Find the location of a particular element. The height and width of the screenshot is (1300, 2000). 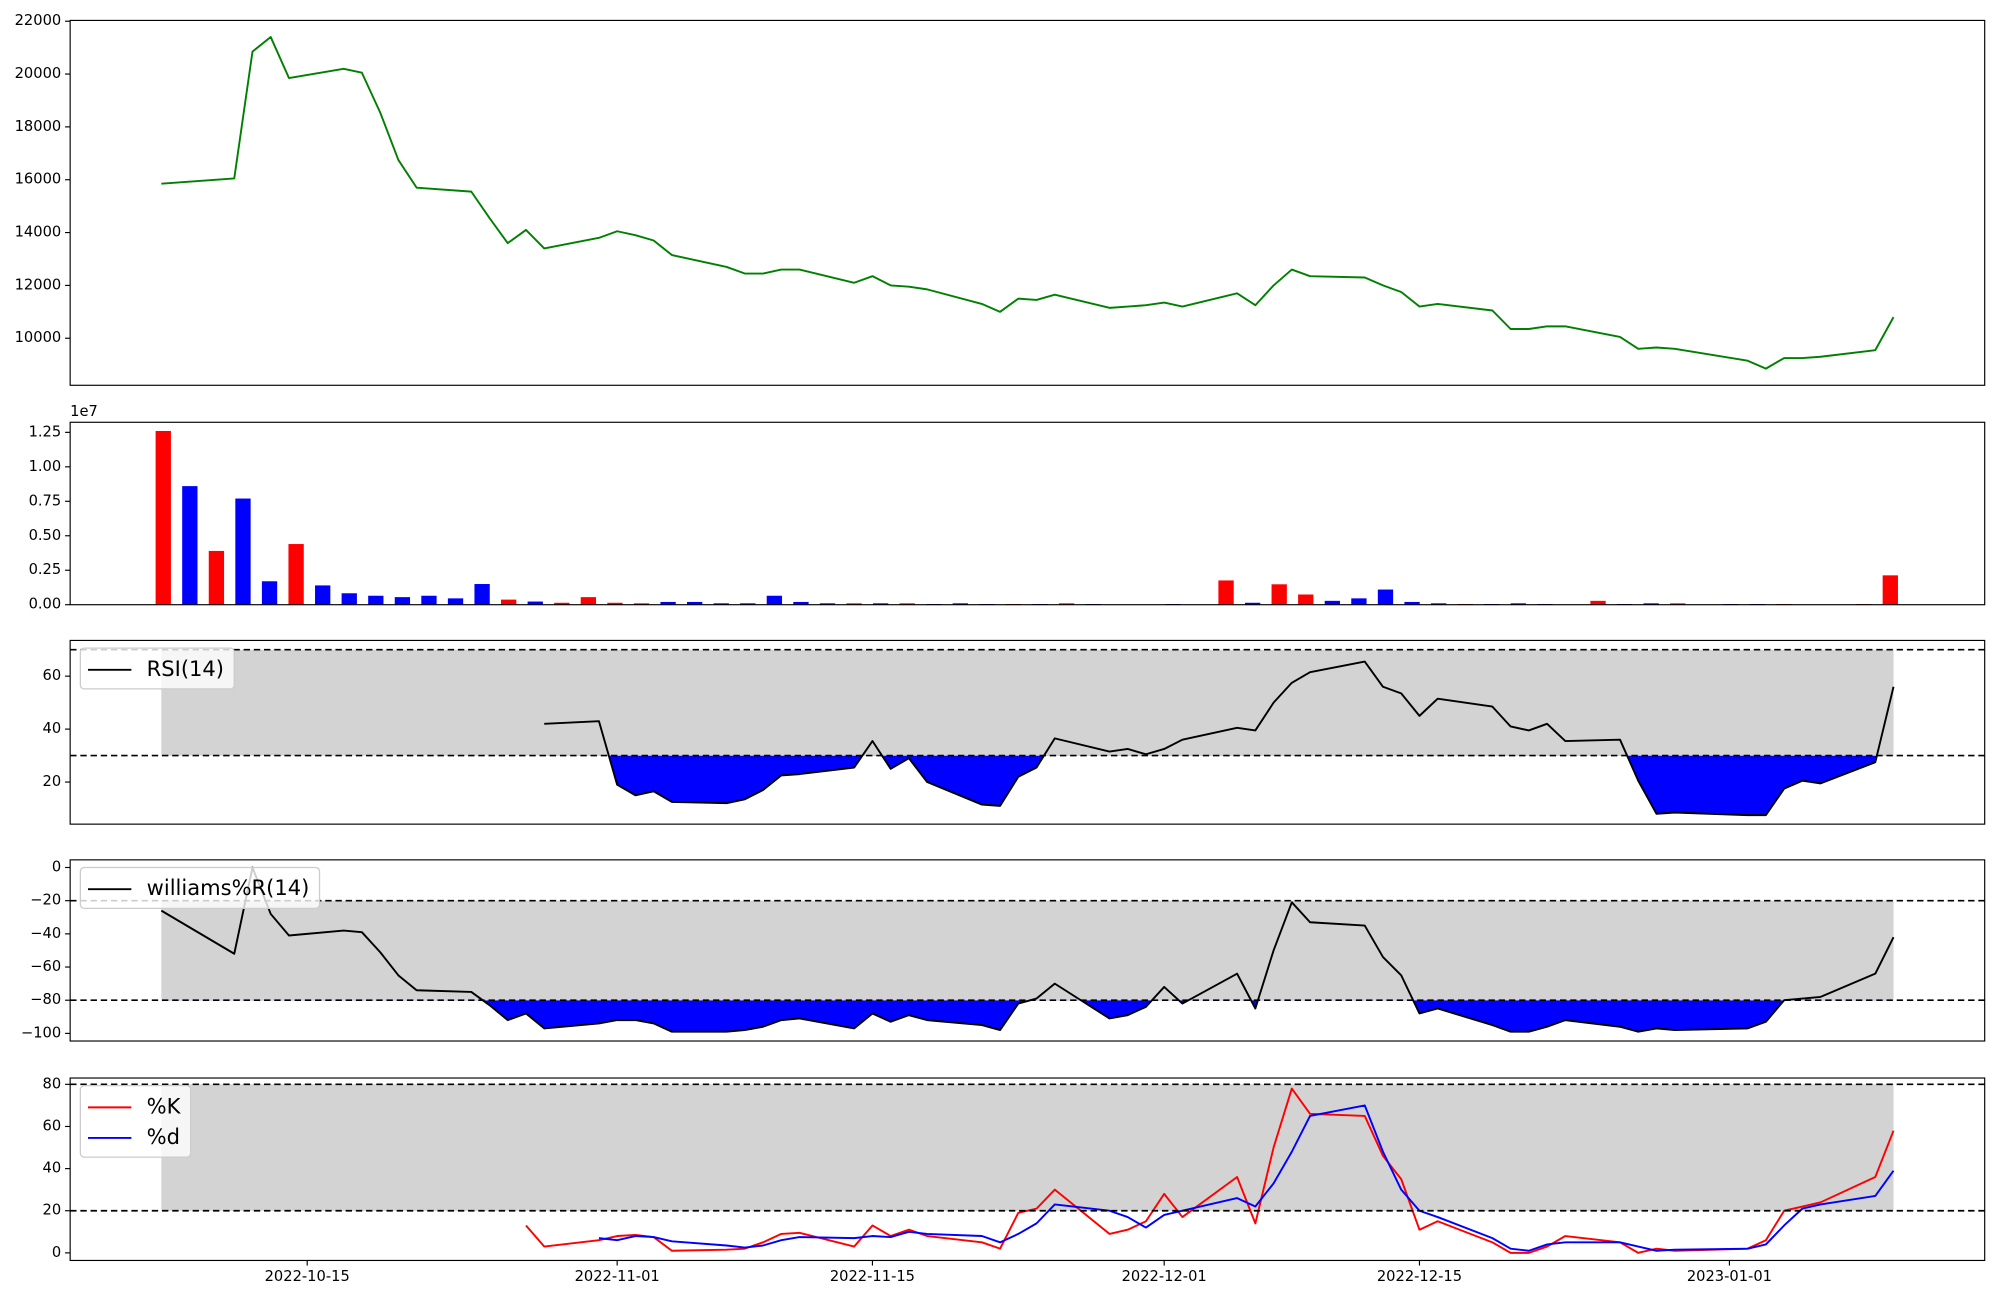

x-tick-label: 2022-11-01 is located at coordinates (617, 1276).